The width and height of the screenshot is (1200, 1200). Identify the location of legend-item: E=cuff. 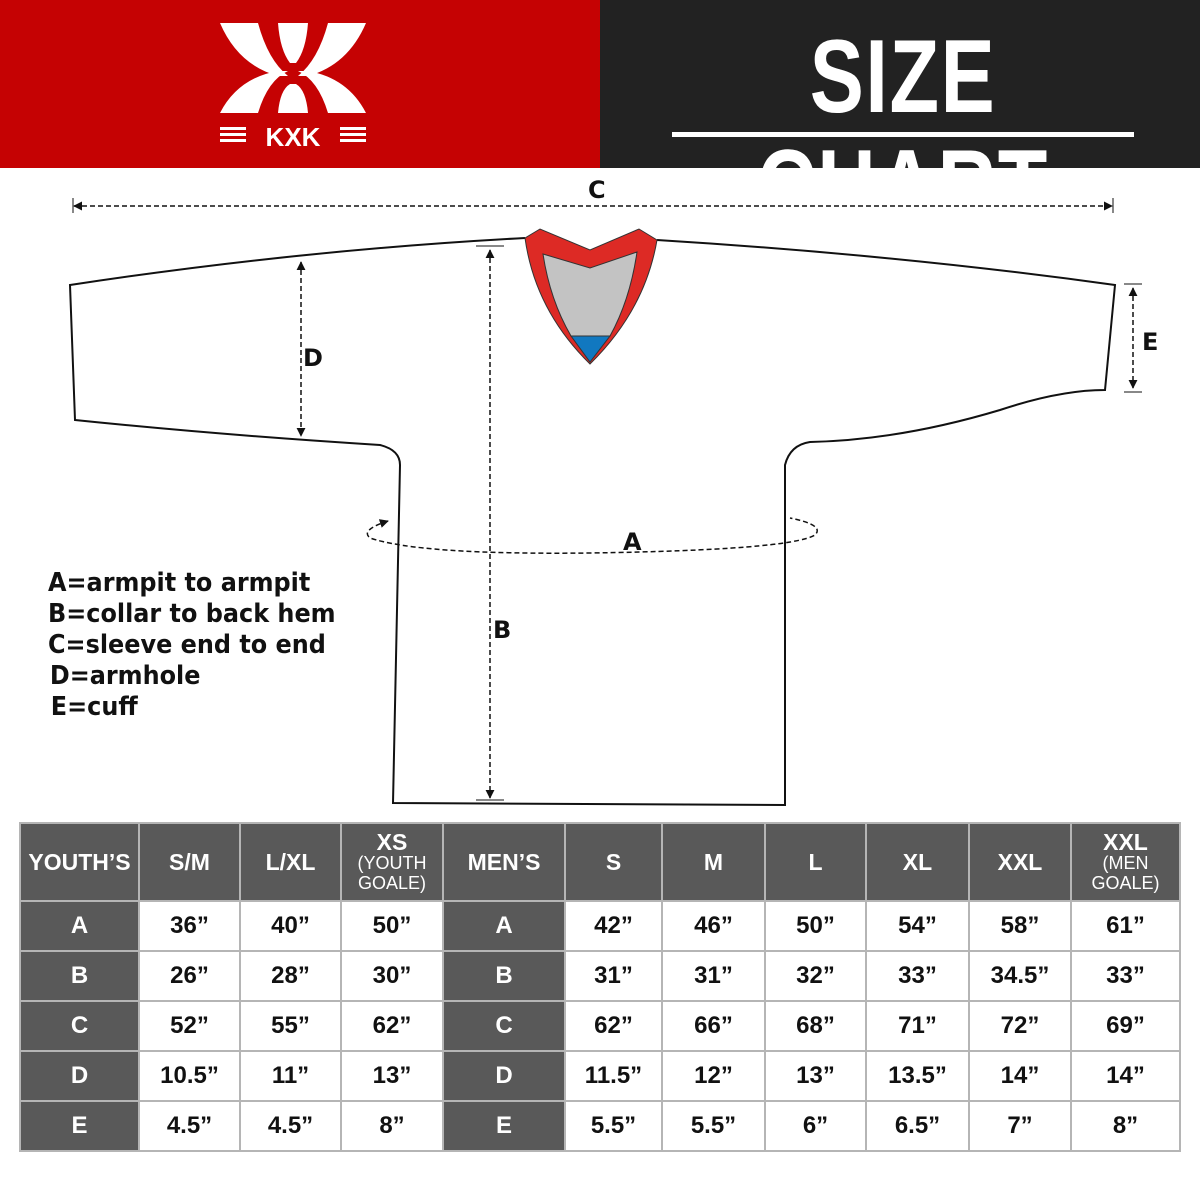
(94, 707).